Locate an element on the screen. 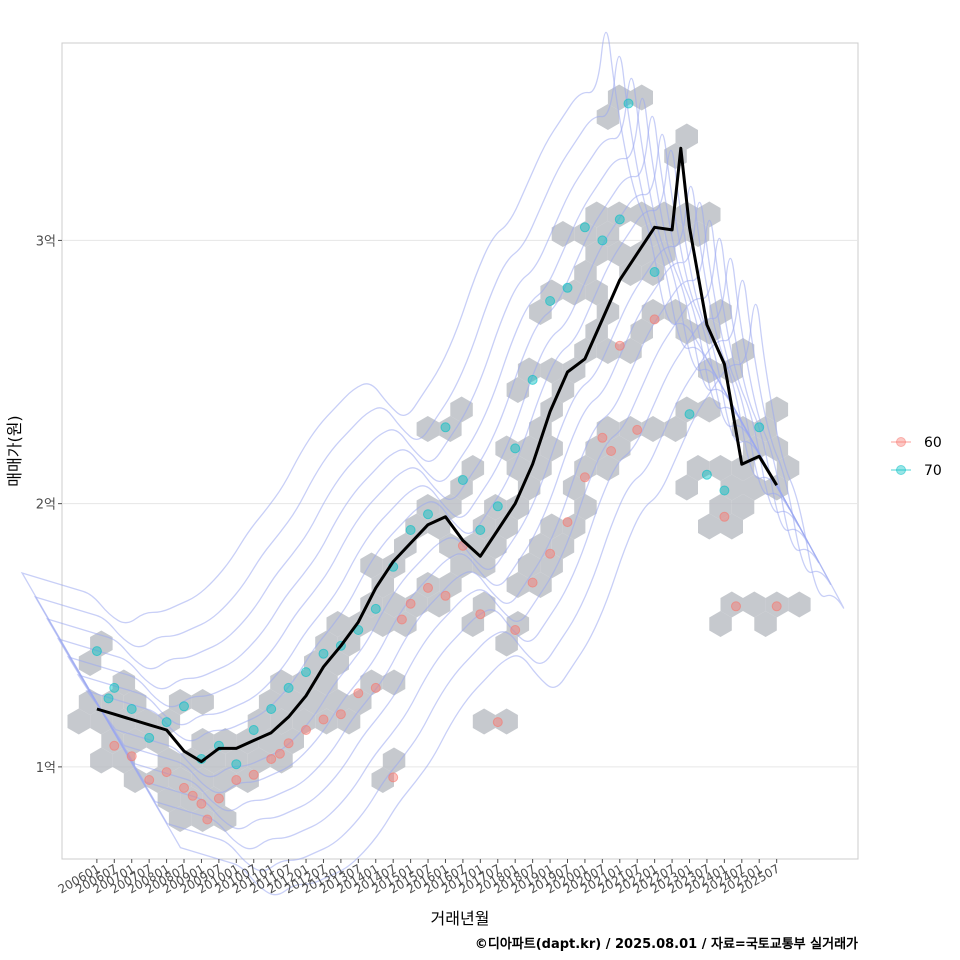 This screenshot has width=960, height=960. y-axis-ticks: 1억 2억 3억 is located at coordinates (49, 505).